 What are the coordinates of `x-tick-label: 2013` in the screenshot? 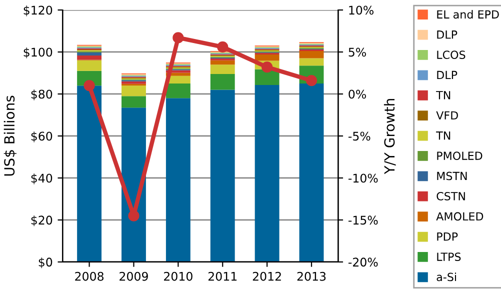 It's located at (311, 276).